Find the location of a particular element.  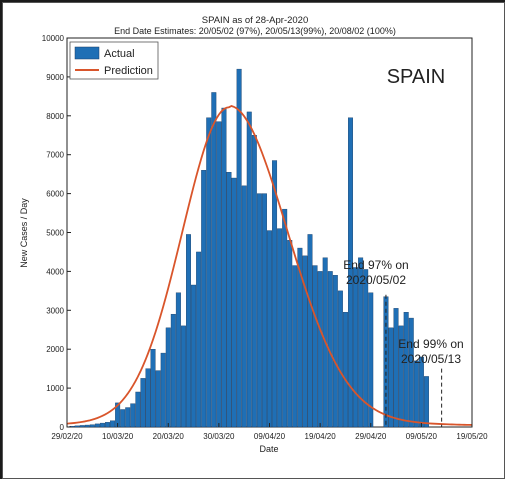

legend-actual-swatch is located at coordinates (87, 53).